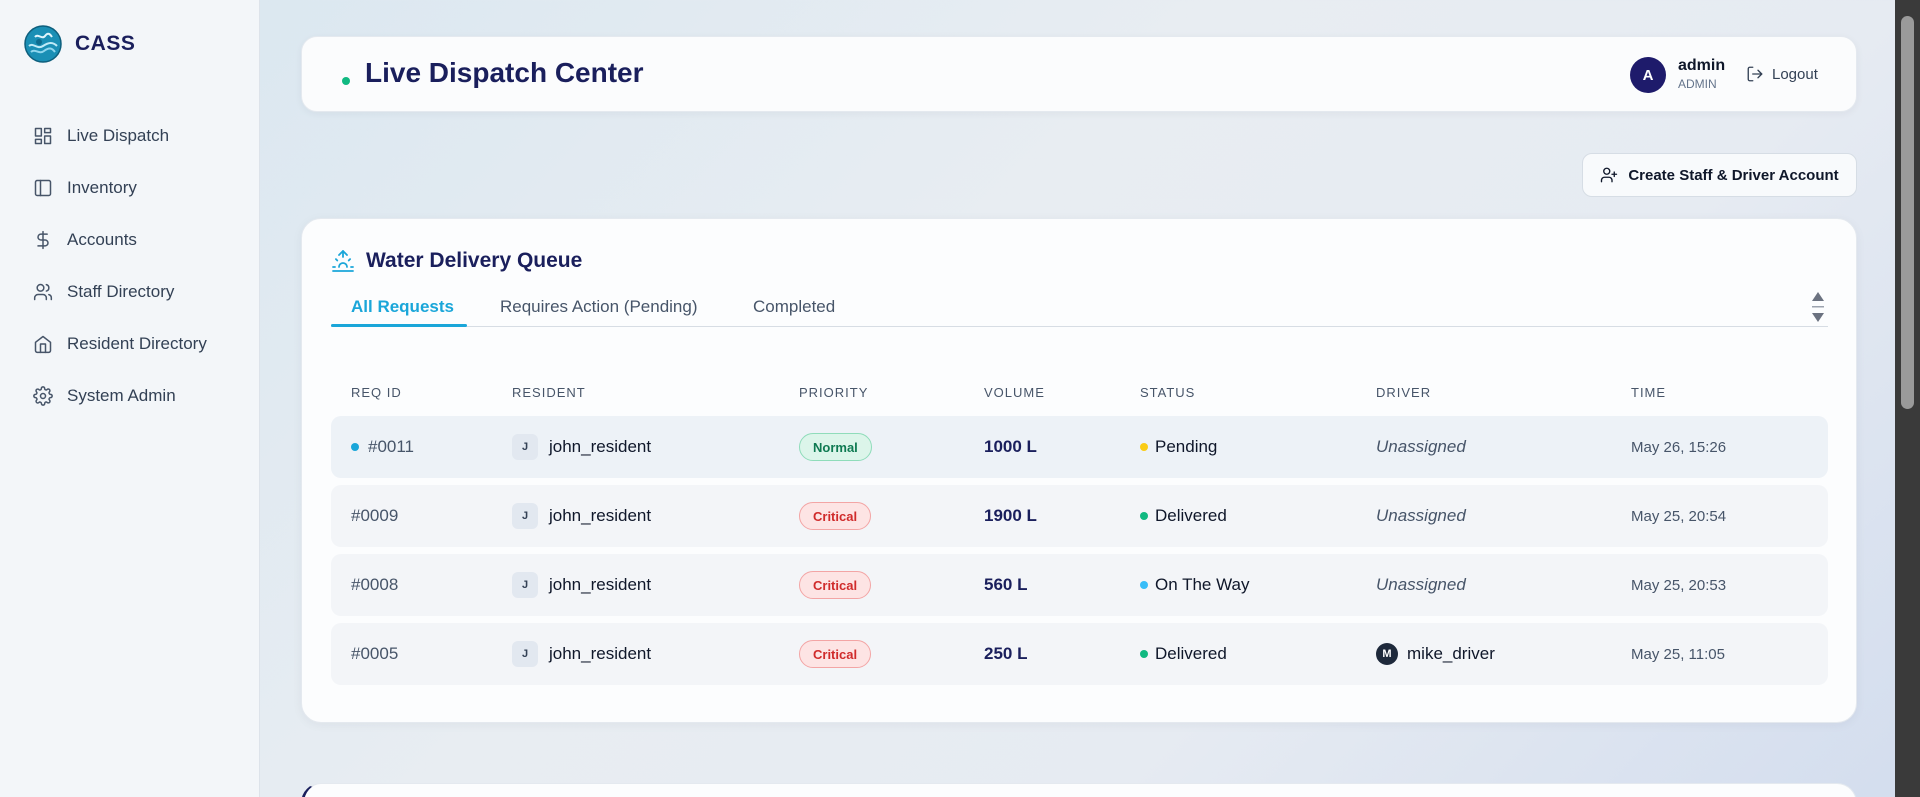  I want to click on volume: 560 L, so click(1006, 584).